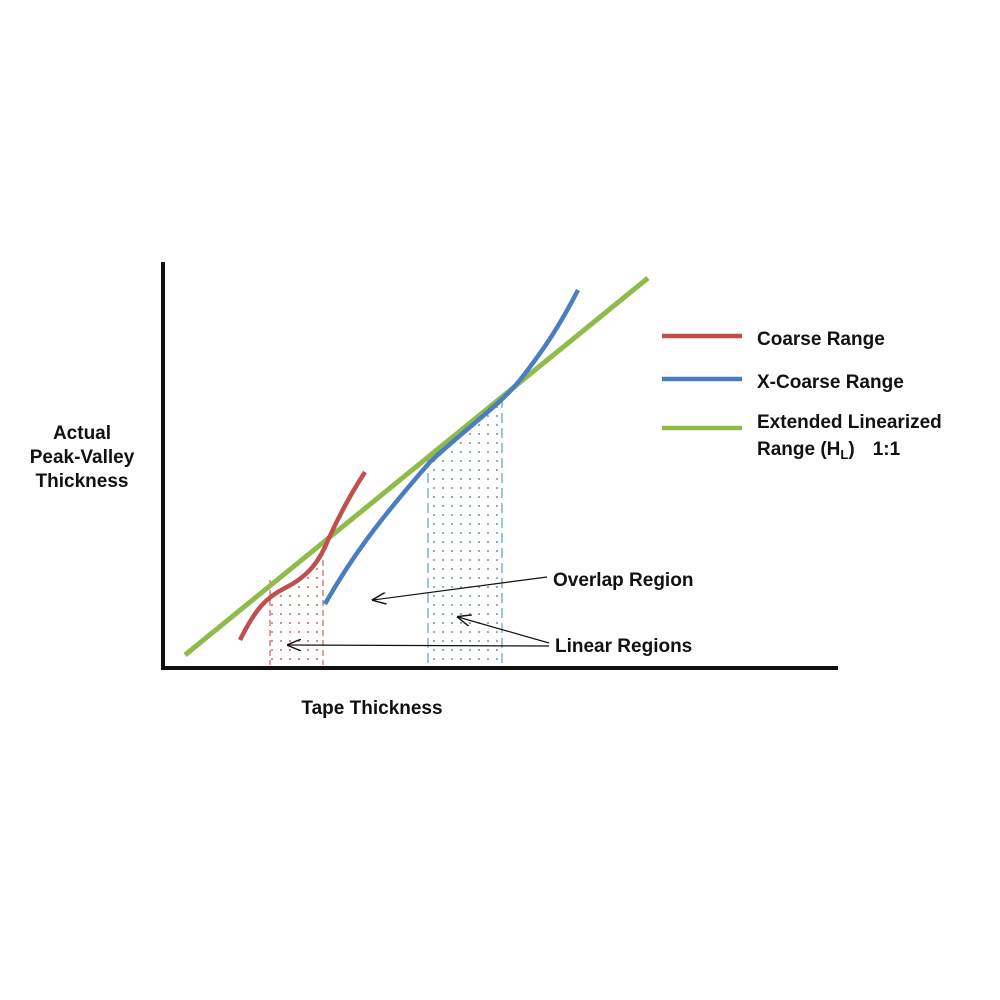 The height and width of the screenshot is (1000, 1000). Describe the element at coordinates (465, 531) in the screenshot. I see `linear-region-xcoarse` at that location.